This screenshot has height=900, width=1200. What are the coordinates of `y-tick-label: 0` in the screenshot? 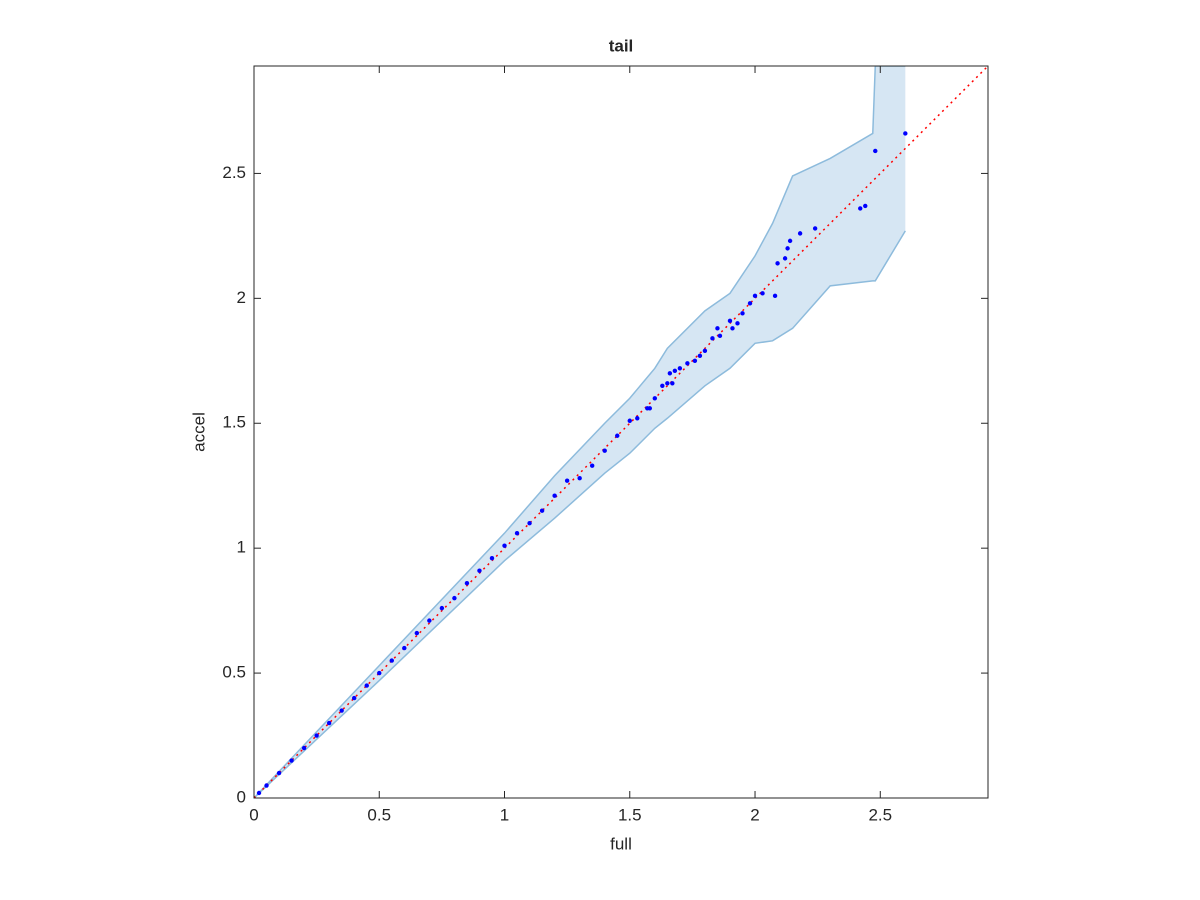 It's located at (241, 796).